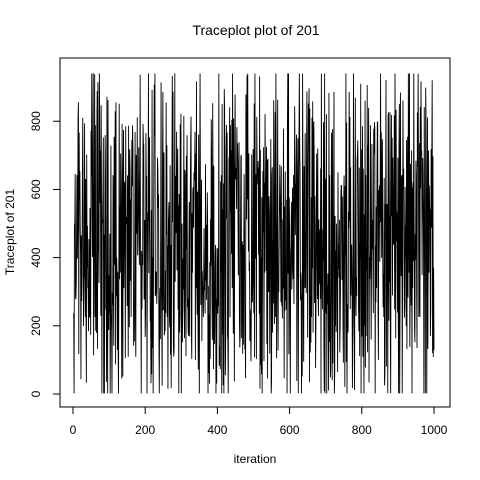 This screenshot has width=480, height=480. I want to click on y-tick-label: 400, so click(36, 257).